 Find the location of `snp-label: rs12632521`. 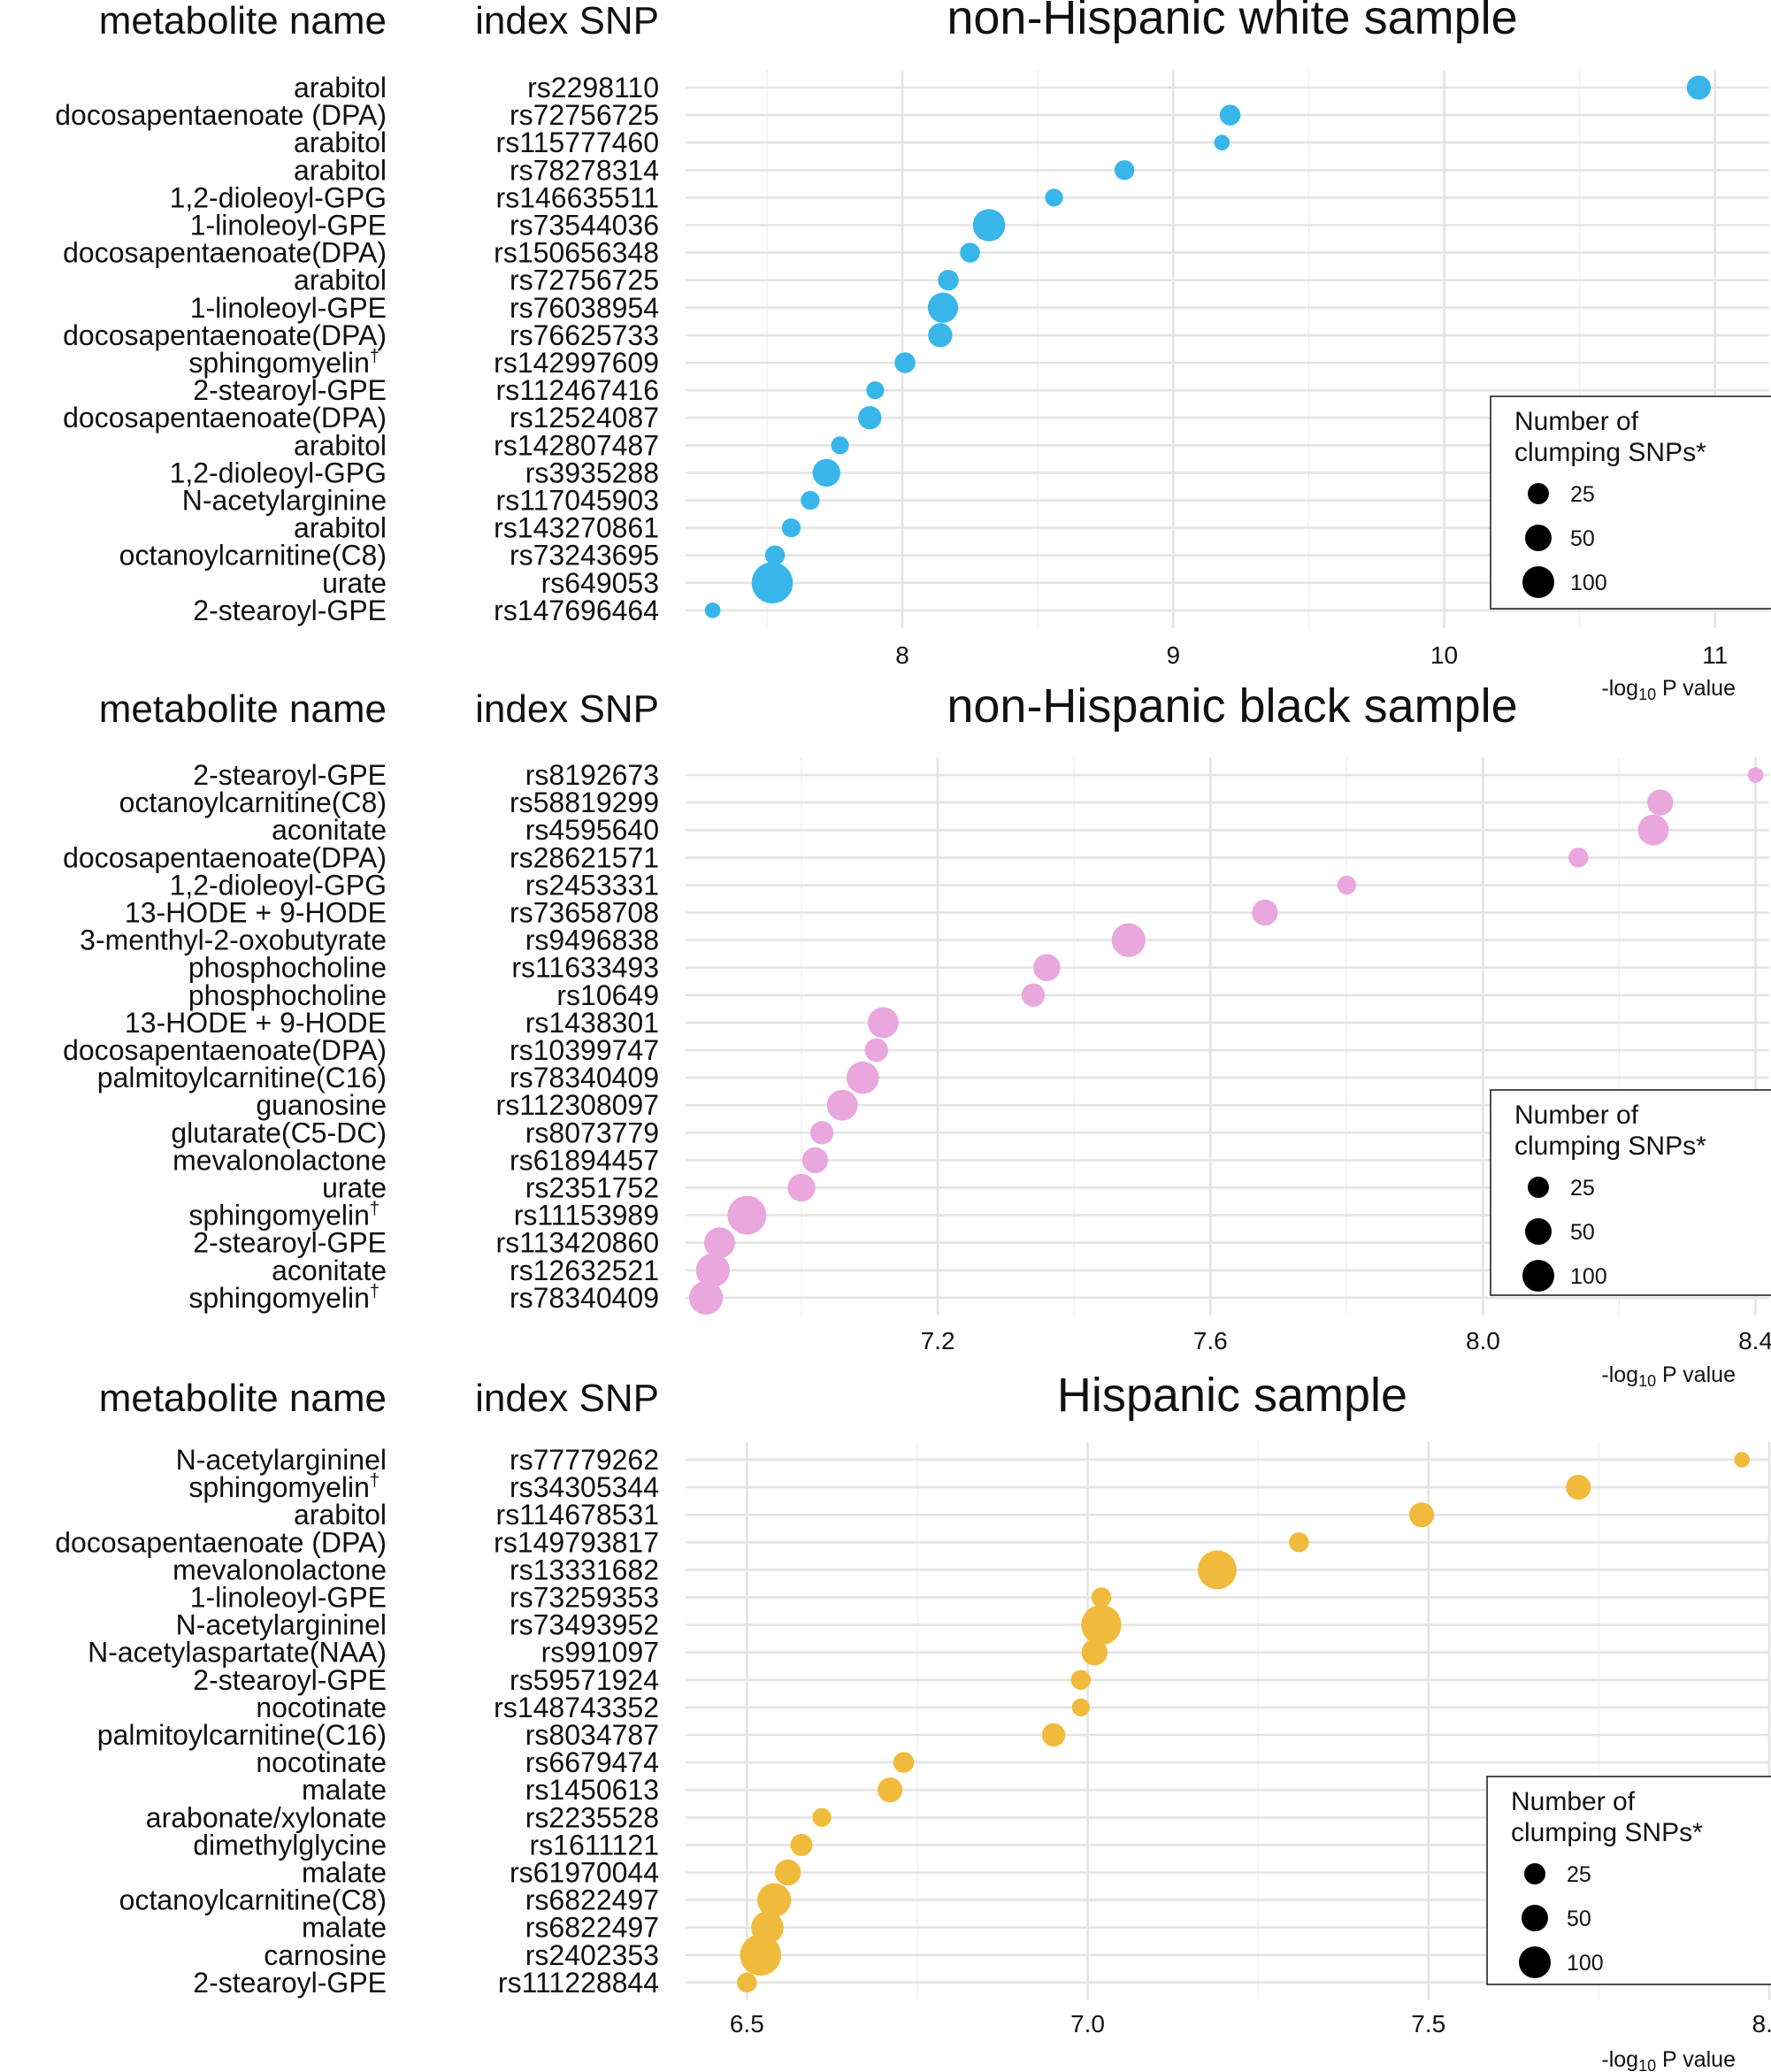

snp-label: rs12632521 is located at coordinates (584, 1270).